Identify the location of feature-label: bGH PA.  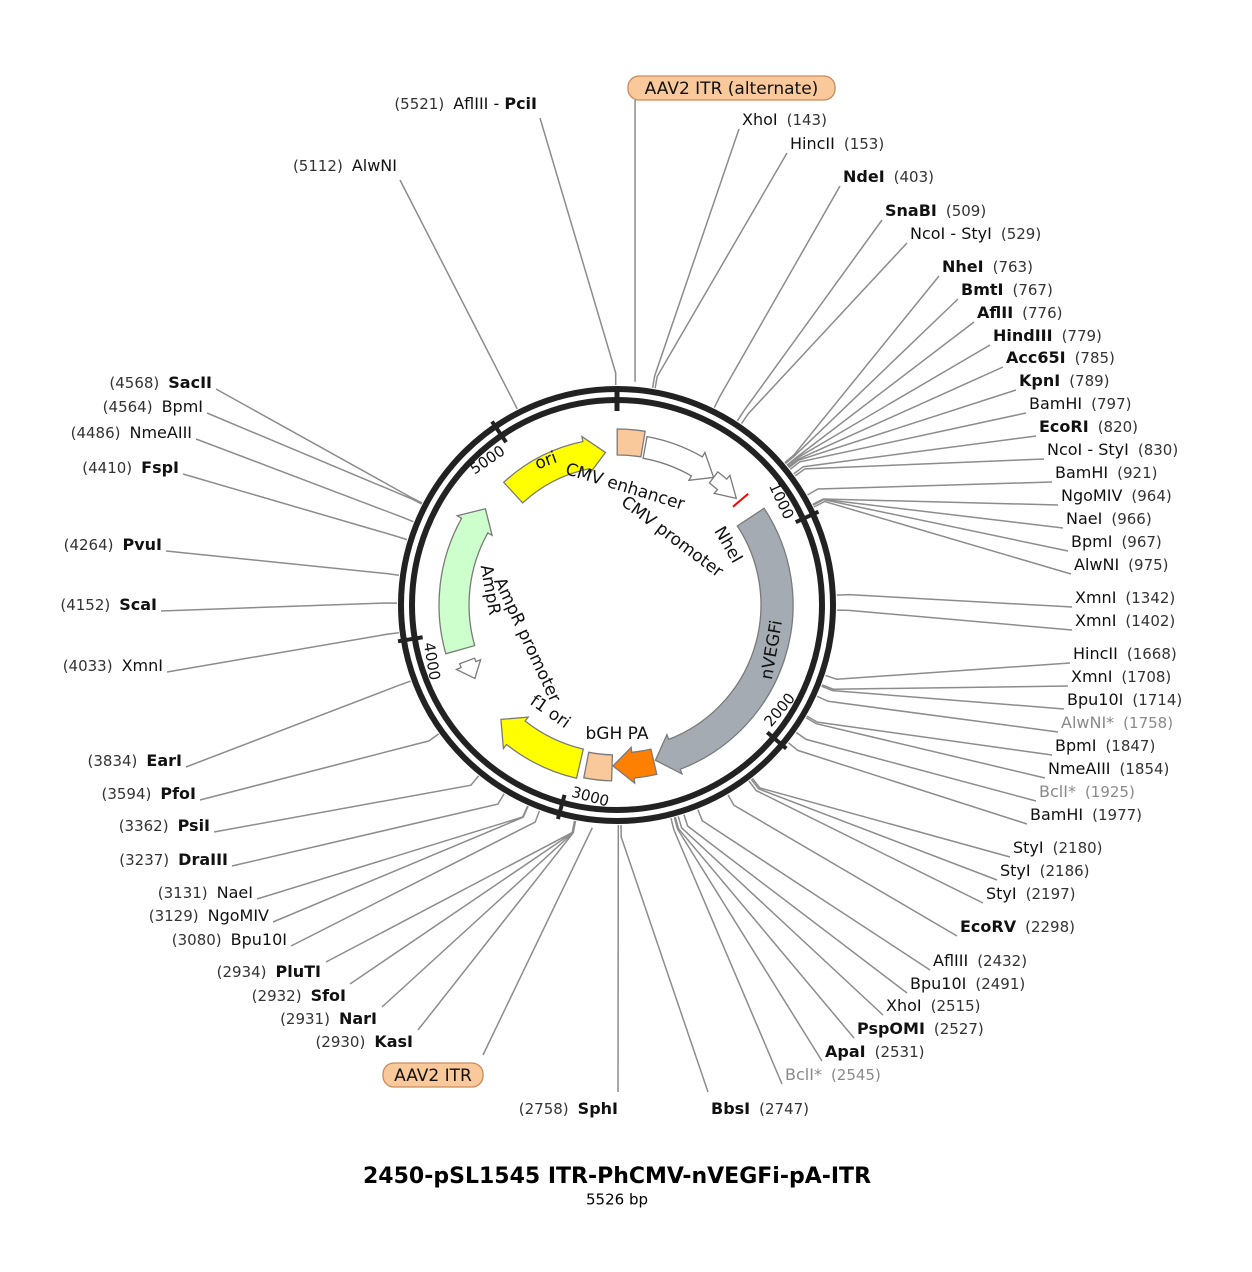
(617, 734).